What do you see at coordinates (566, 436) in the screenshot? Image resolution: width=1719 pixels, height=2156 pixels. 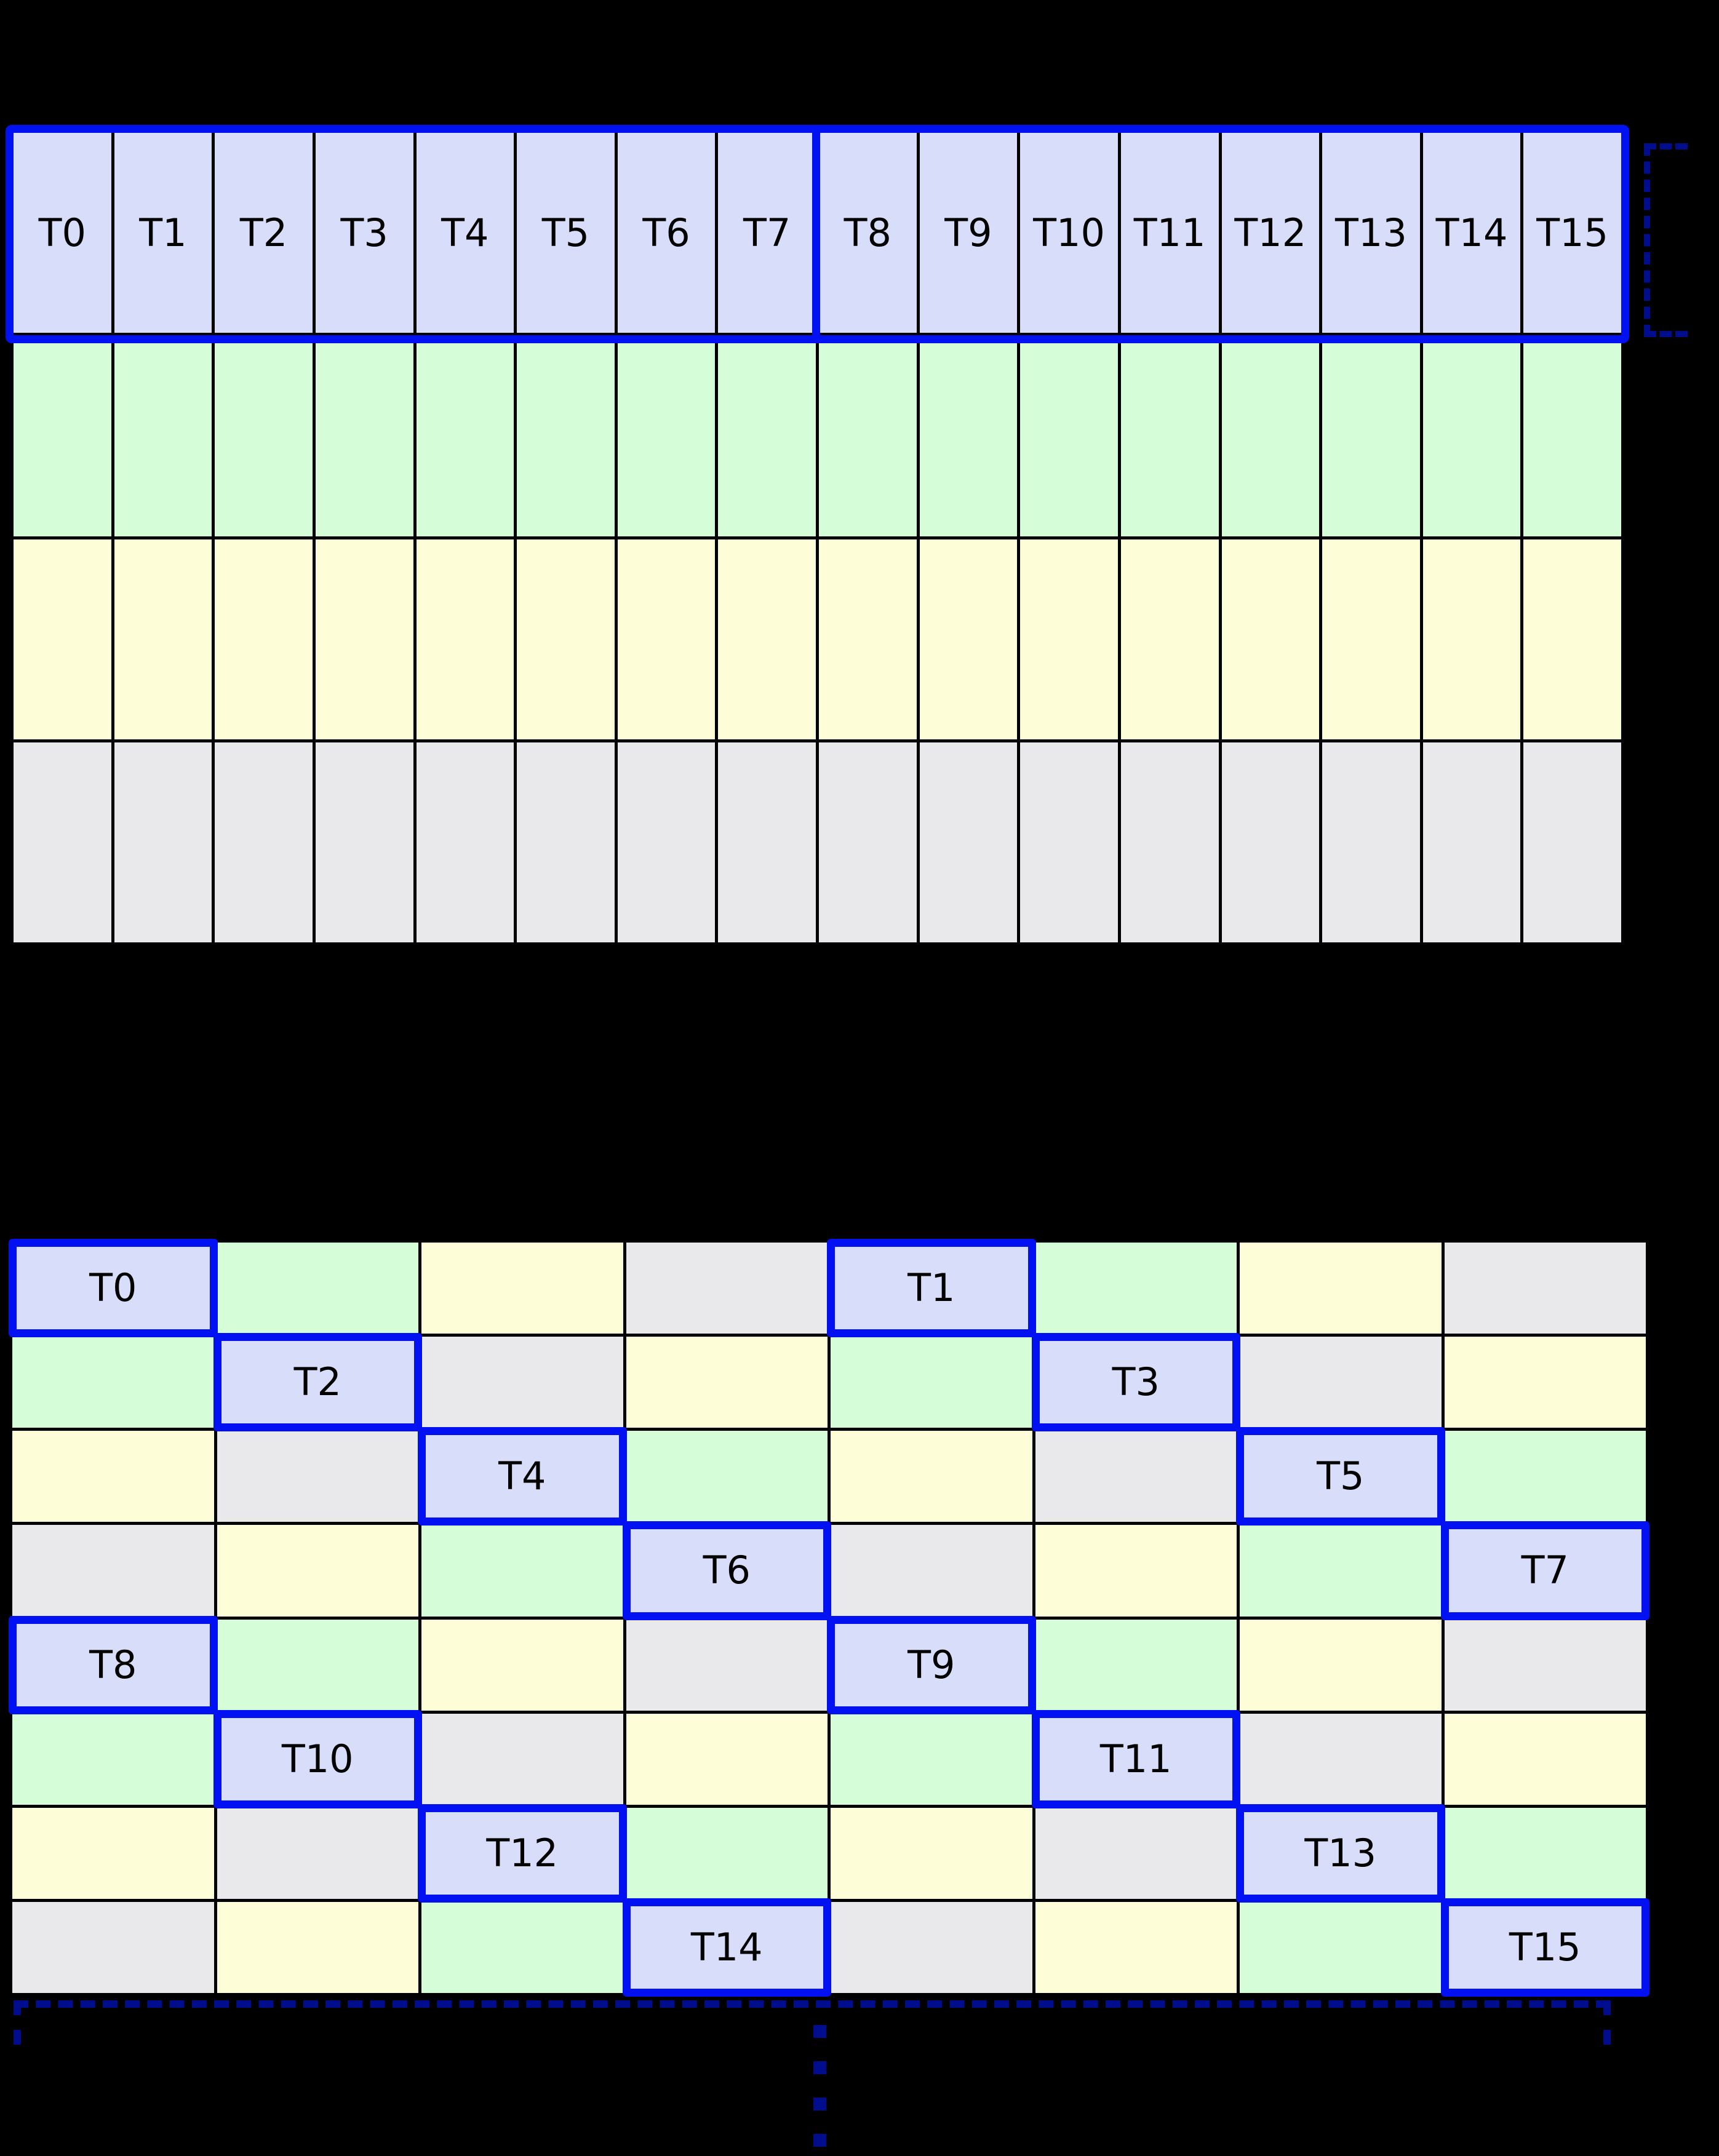 I see `linear-grid-cell-r1-c5` at bounding box center [566, 436].